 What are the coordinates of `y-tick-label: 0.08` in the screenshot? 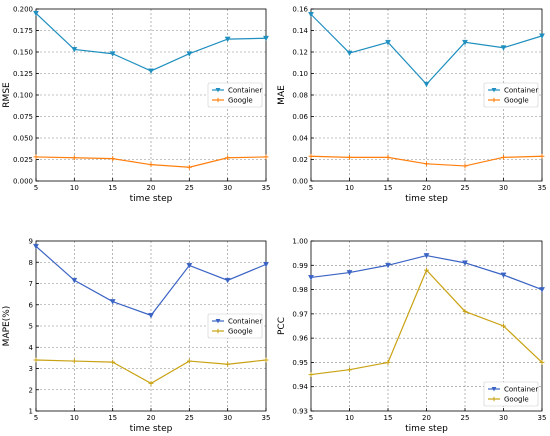 It's located at (300, 96).